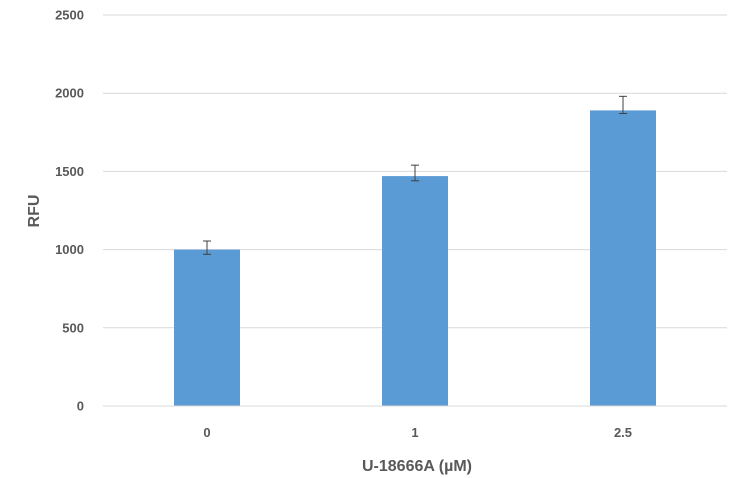 The height and width of the screenshot is (478, 750). Describe the element at coordinates (80, 406) in the screenshot. I see `y-tick-label: 0` at that location.